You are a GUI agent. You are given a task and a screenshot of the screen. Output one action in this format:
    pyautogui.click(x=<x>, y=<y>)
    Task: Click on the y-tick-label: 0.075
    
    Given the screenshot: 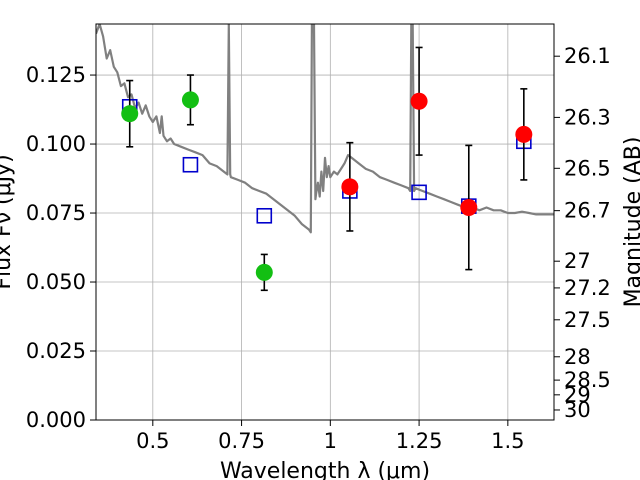 What is the action you would take?
    pyautogui.click(x=56, y=213)
    